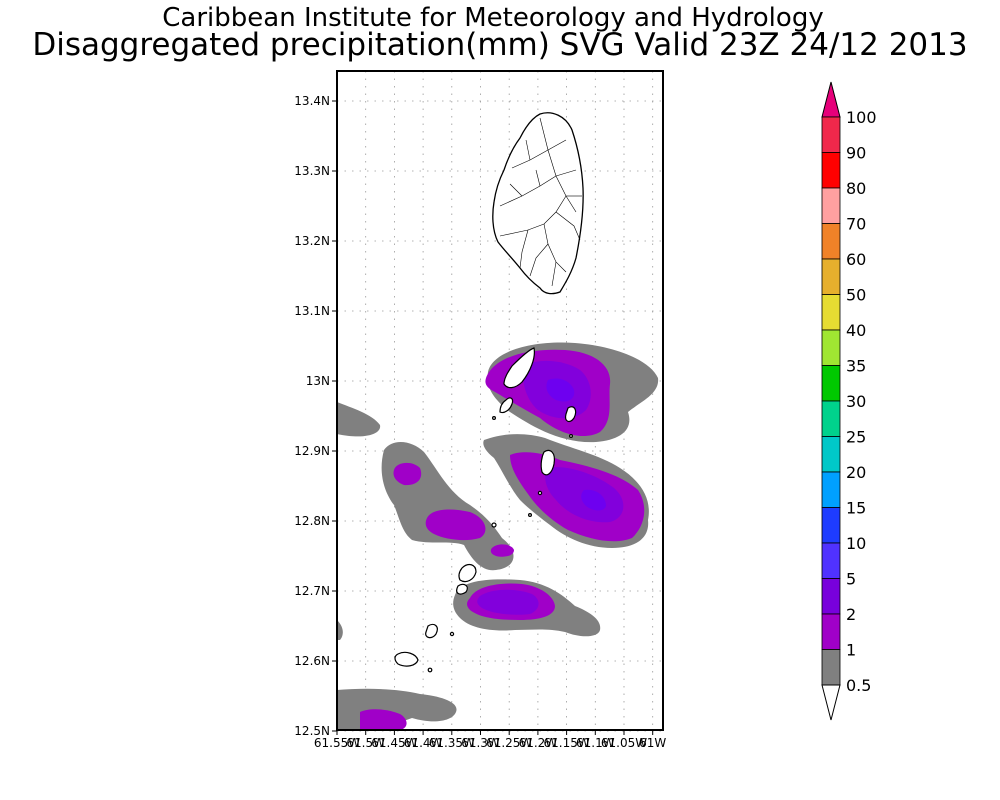  What do you see at coordinates (856, 259) in the screenshot?
I see `colorbar-label: 60` at bounding box center [856, 259].